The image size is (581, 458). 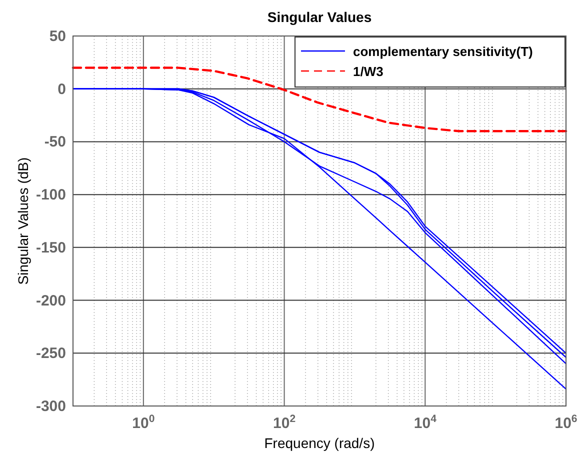 What do you see at coordinates (368, 71) in the screenshot?
I see `legend-label: 1/W3` at bounding box center [368, 71].